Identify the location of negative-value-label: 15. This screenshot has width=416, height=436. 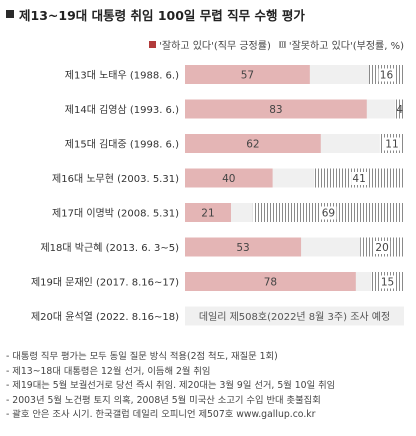
(387, 283).